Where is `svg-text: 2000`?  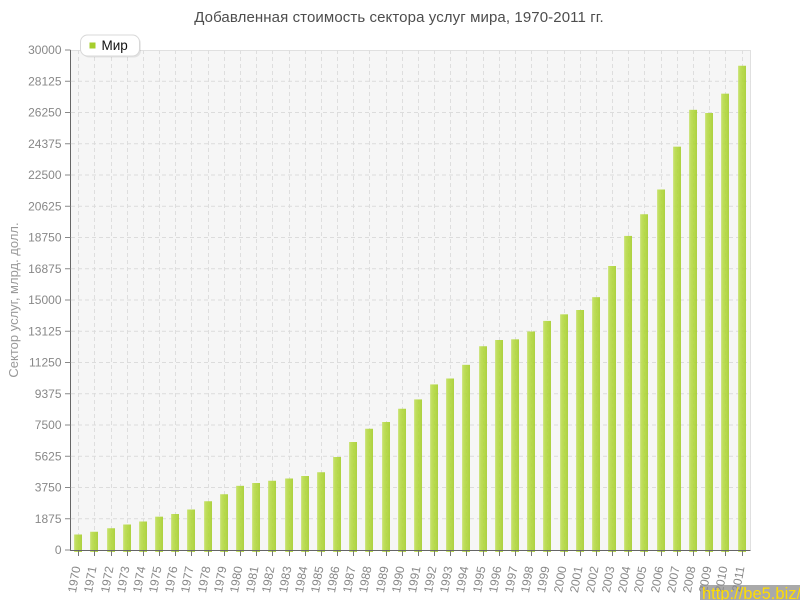 svg-text: 2000 is located at coordinates (560, 579).